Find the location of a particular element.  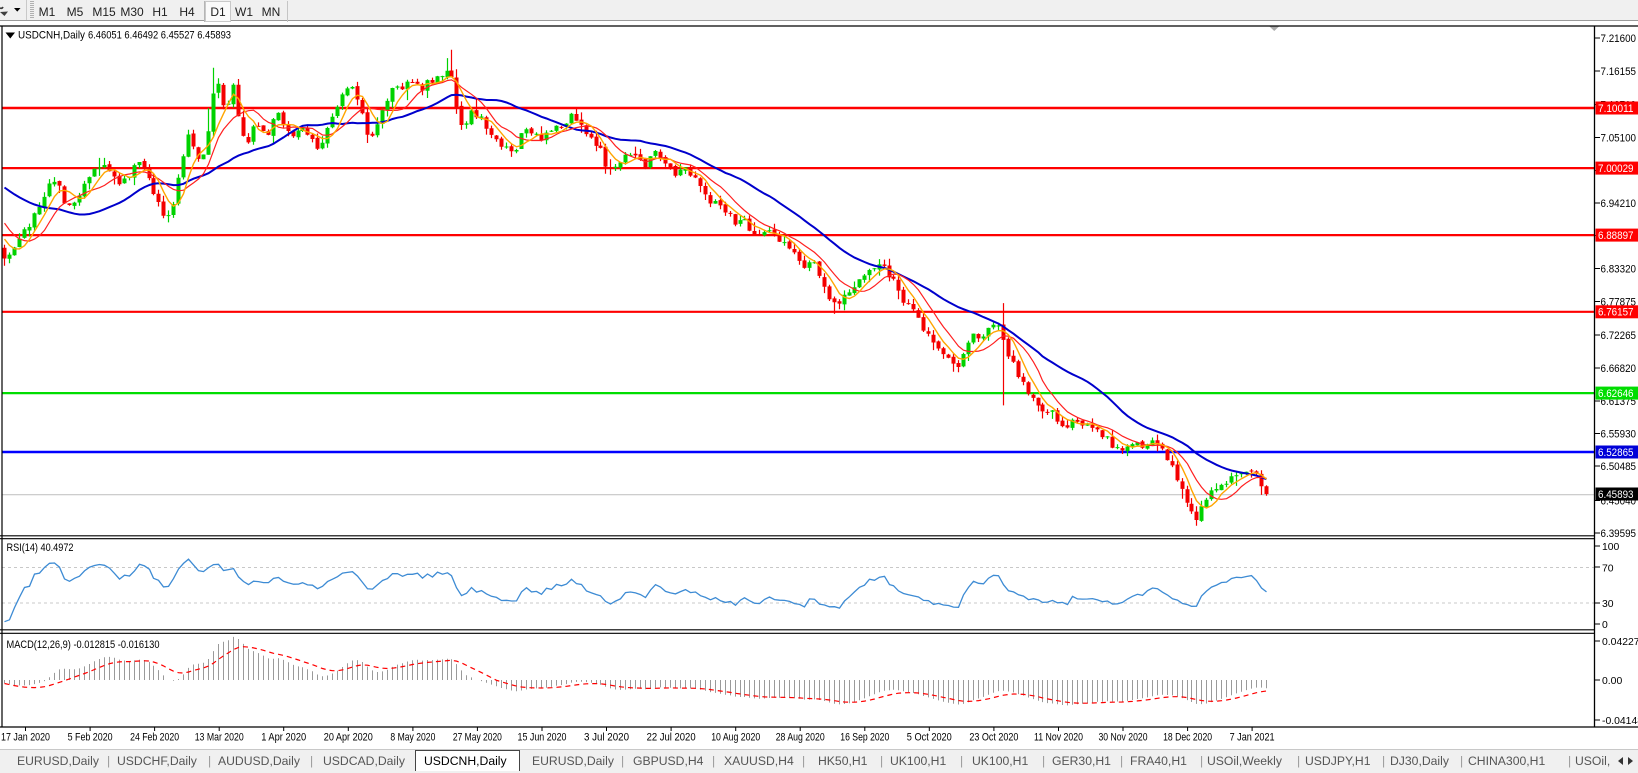

svg-text: 7 Jan 2021 is located at coordinates (1252, 738).